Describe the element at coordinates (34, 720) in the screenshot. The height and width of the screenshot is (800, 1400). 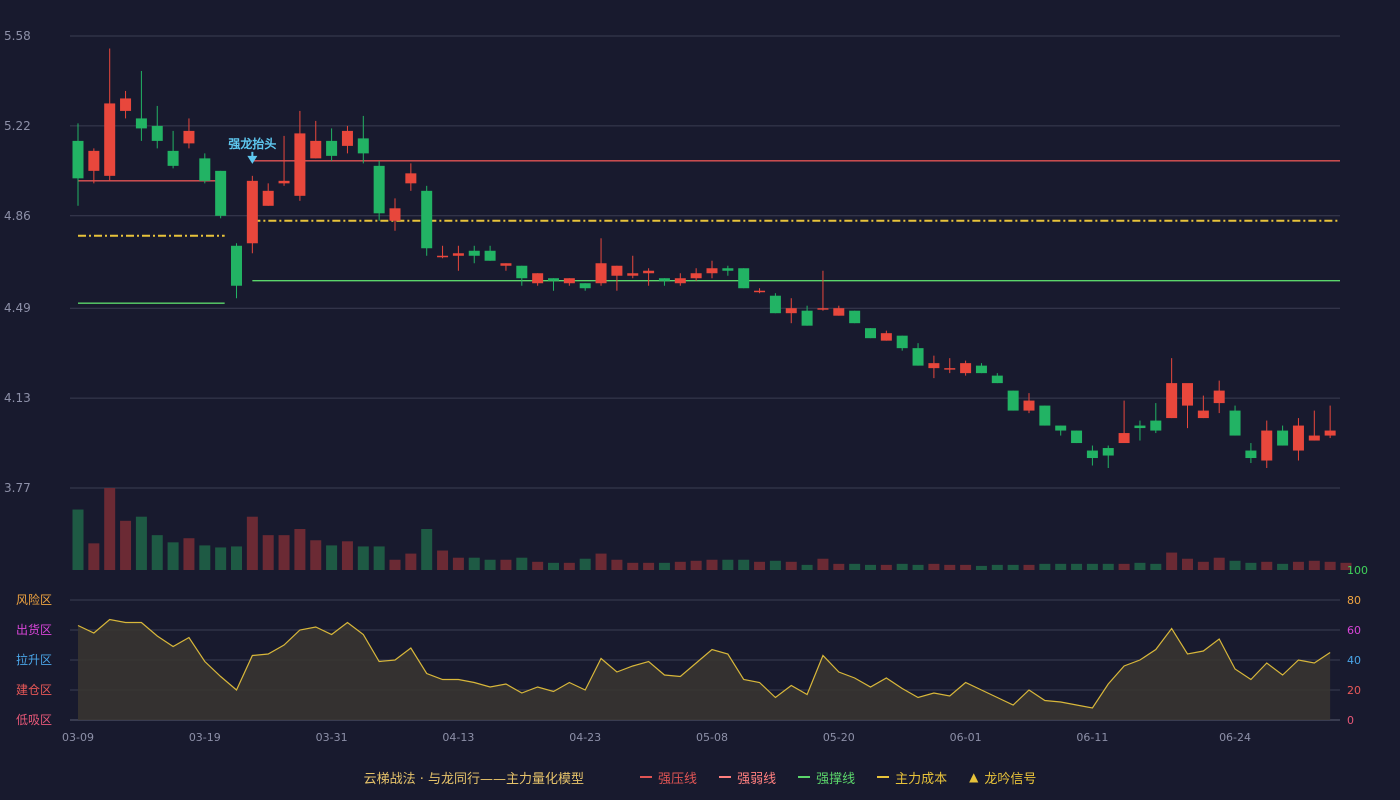
I see `osc-zone-label: 低吸区` at that location.